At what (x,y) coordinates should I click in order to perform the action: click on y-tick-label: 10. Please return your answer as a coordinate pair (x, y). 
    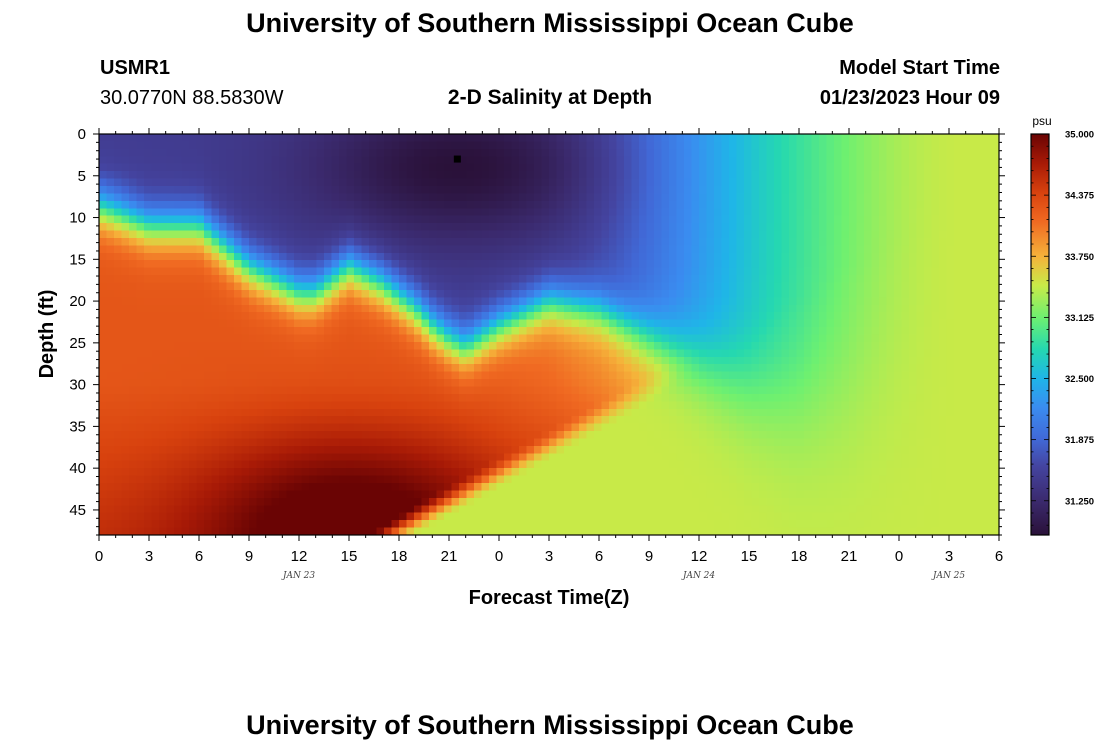
    Looking at the image, I should click on (77, 218).